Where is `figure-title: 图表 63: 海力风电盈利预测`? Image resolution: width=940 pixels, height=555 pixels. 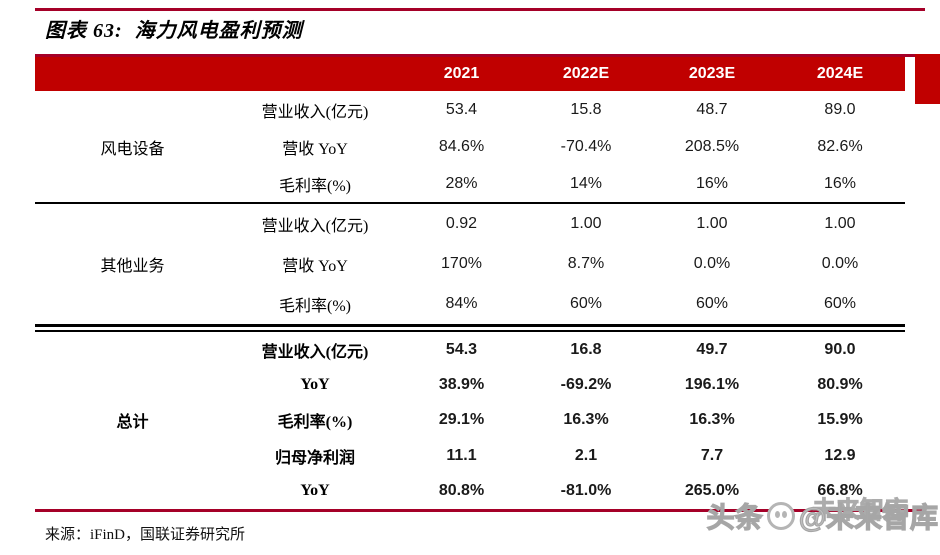
figure-title: 图表 63: 海力风电盈利预测 is located at coordinates (174, 31).